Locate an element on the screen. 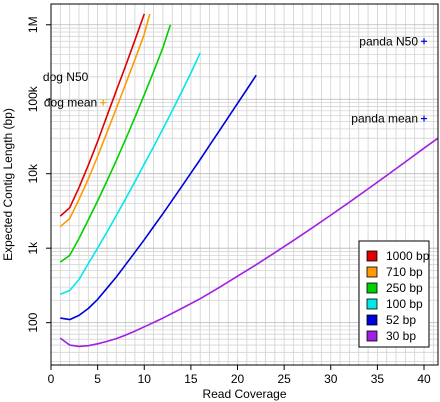 The width and height of the screenshot is (440, 402). legend-label: 30 bp is located at coordinates (401, 336).